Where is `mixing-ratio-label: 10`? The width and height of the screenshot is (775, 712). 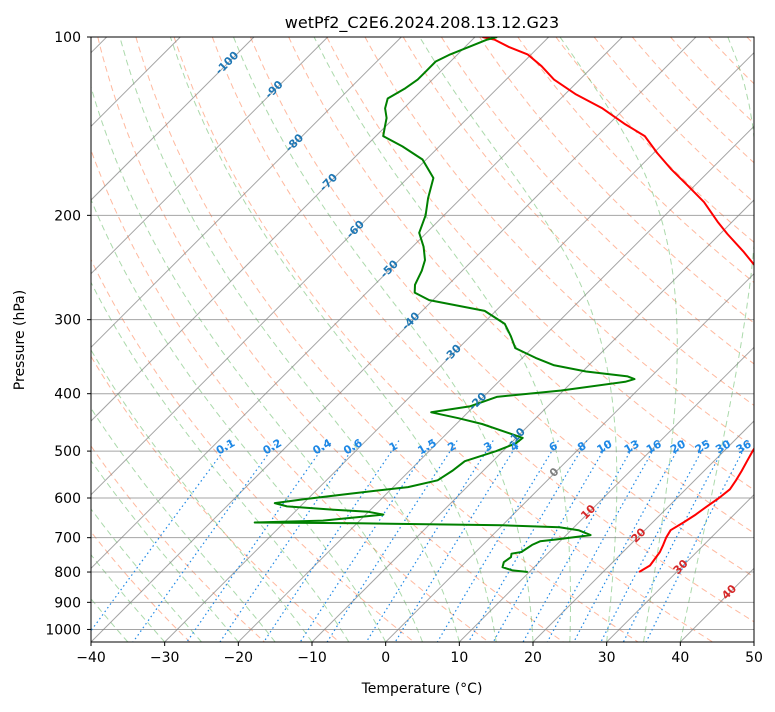 mixing-ratio-label: 10 is located at coordinates (605, 446).